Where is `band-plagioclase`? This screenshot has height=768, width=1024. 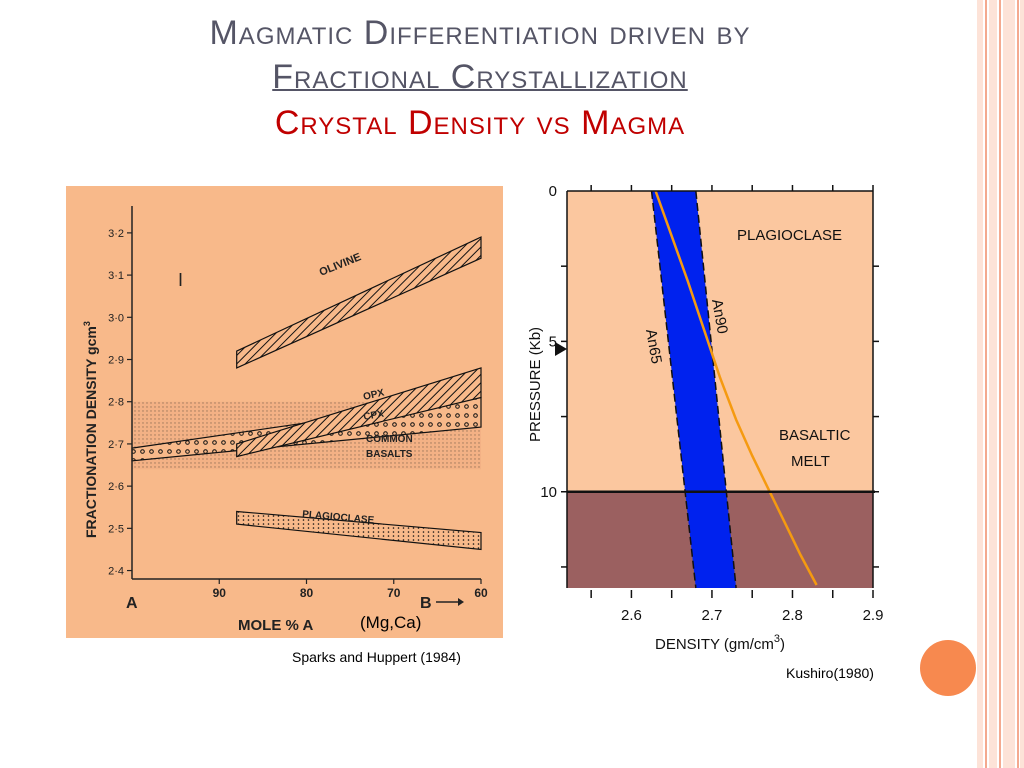
band-plagioclase is located at coordinates (359, 530).